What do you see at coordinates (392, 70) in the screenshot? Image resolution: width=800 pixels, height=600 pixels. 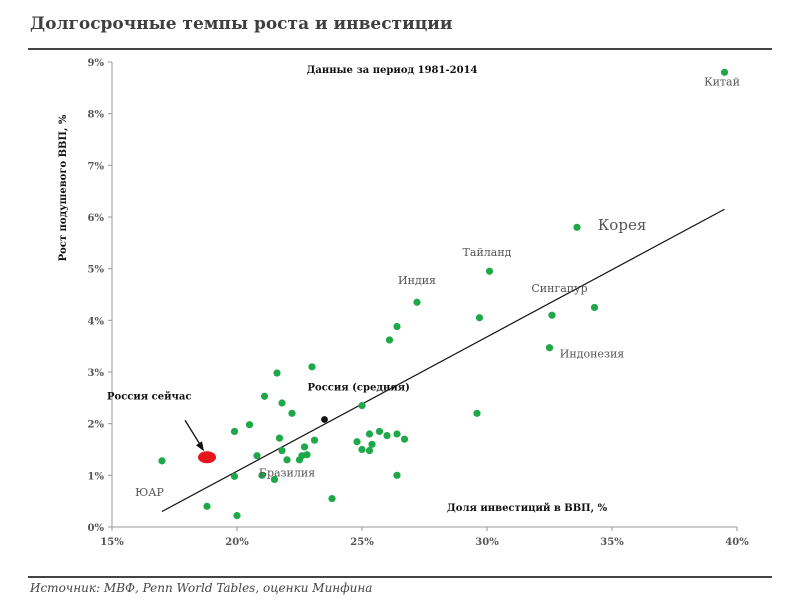 I see `chart-subtitle: Данные за период 1981-2014` at bounding box center [392, 70].